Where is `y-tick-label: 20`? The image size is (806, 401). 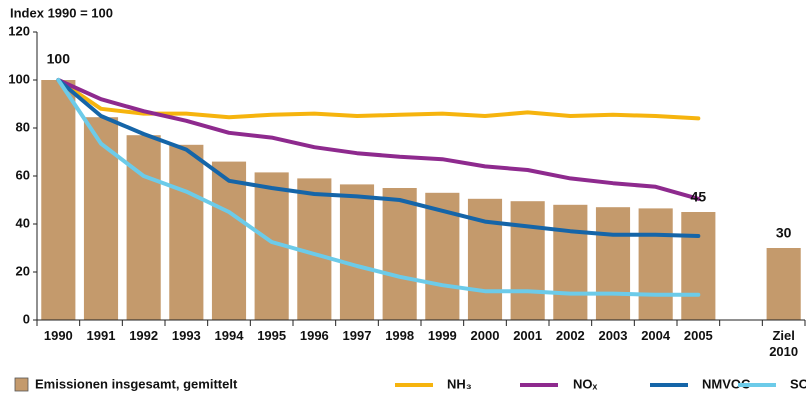 y-tick-label: 20 is located at coordinates (23, 270).